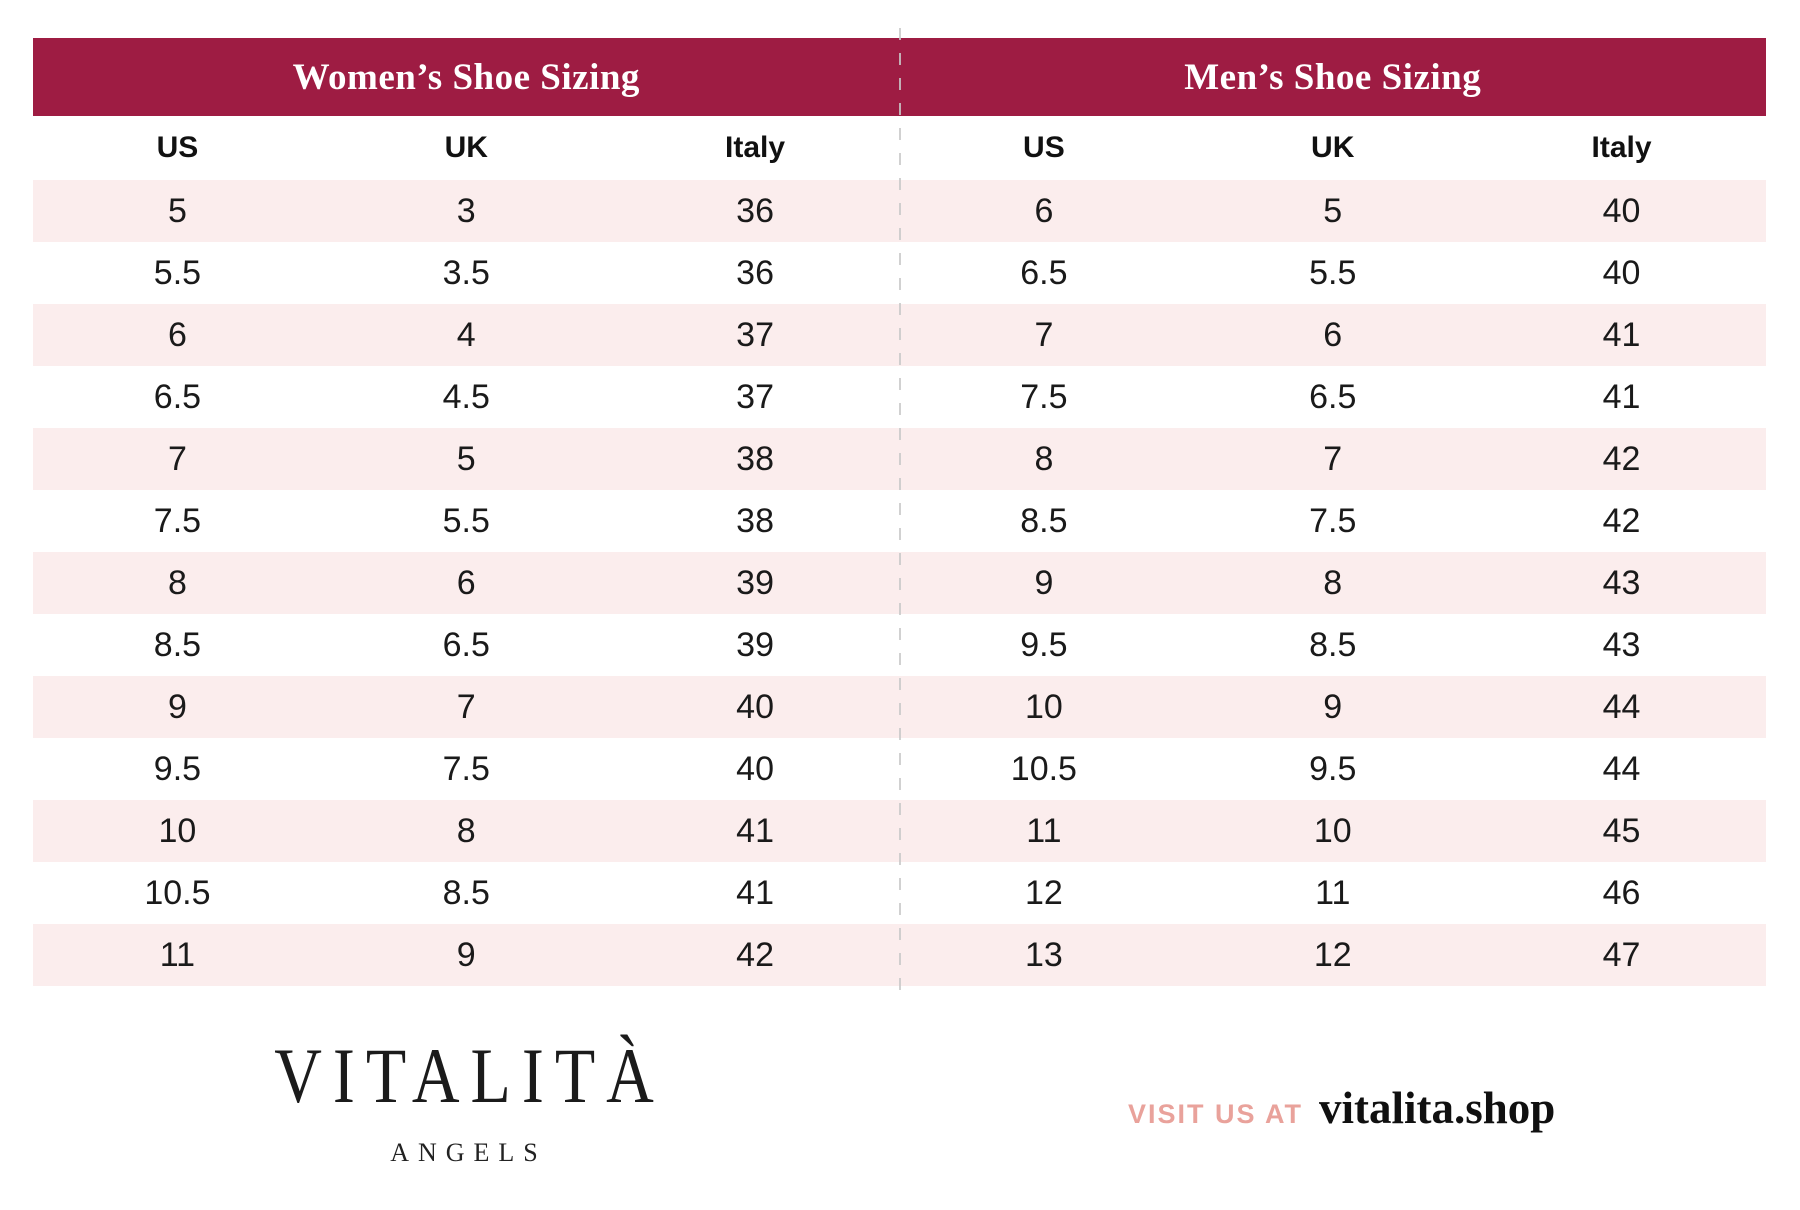  What do you see at coordinates (1333, 77) in the screenshot?
I see `mens-table-title: Men’s Shoe Sizing` at bounding box center [1333, 77].